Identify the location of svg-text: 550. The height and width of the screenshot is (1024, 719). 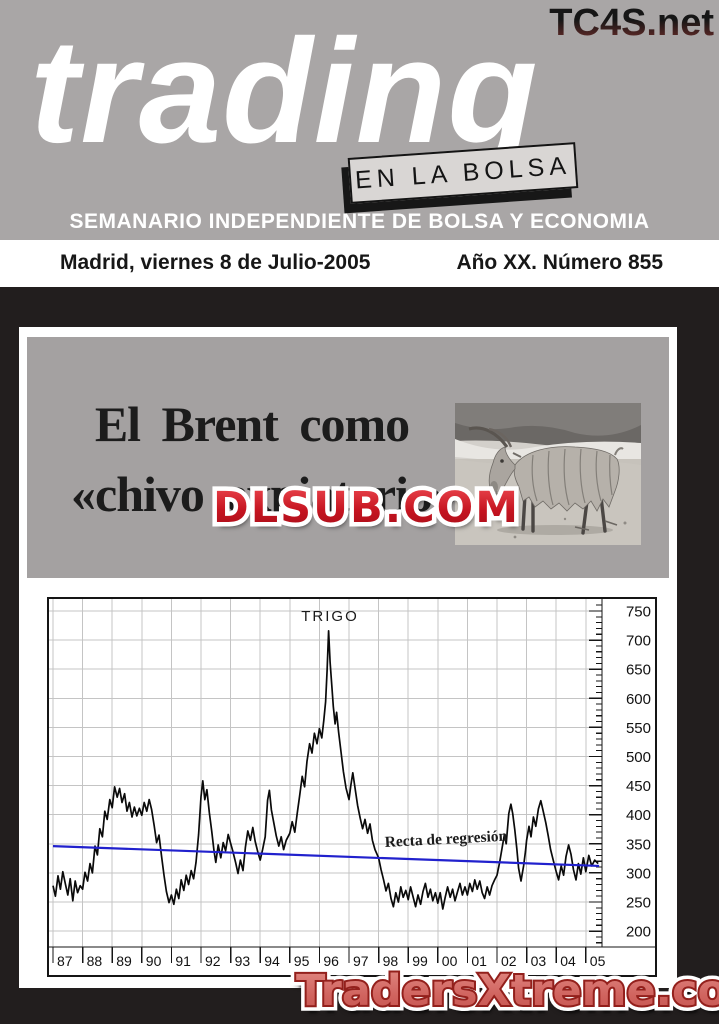
(638, 728).